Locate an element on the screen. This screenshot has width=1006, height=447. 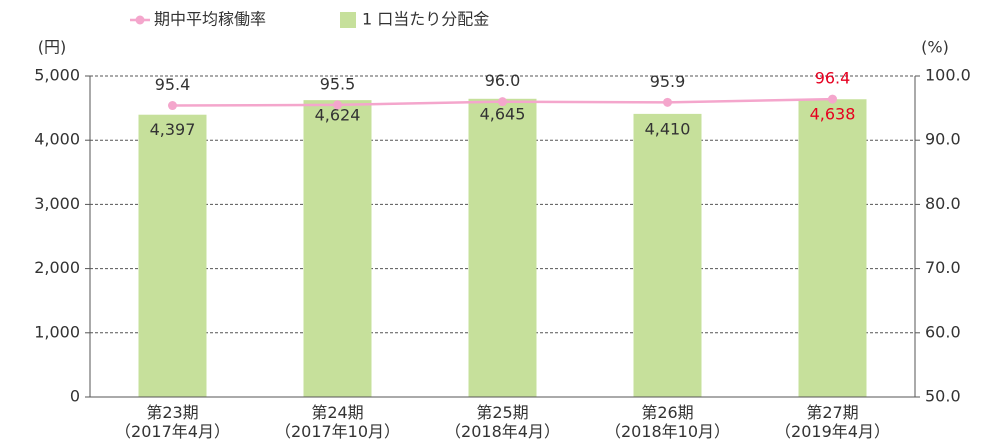
y2-tick-label: 70.0 is located at coordinates (943, 267).